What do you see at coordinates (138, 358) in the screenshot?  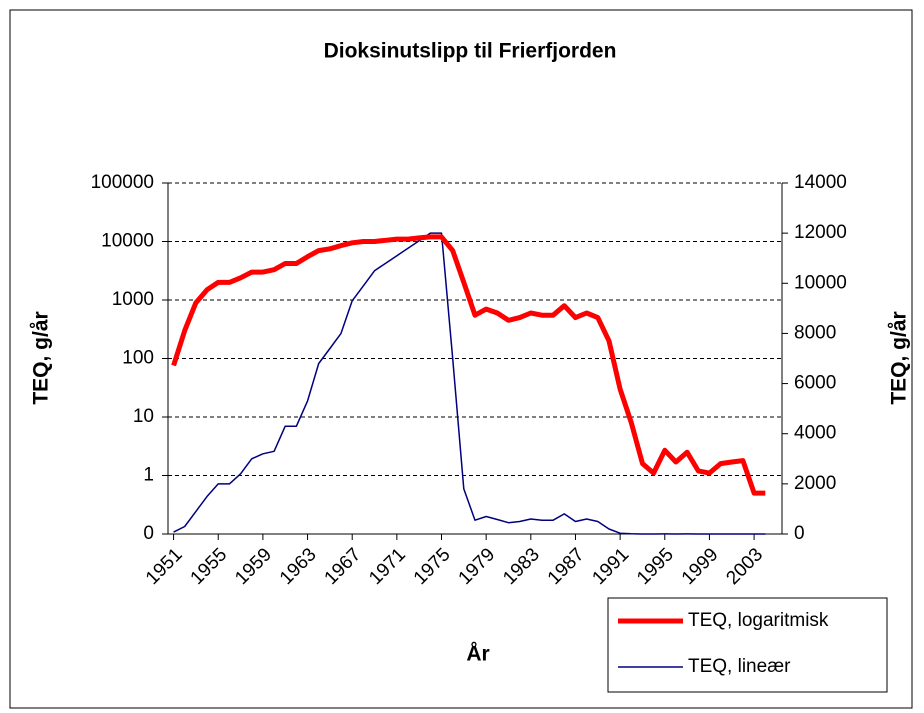 I see `y-tick-label: 100` at bounding box center [138, 358].